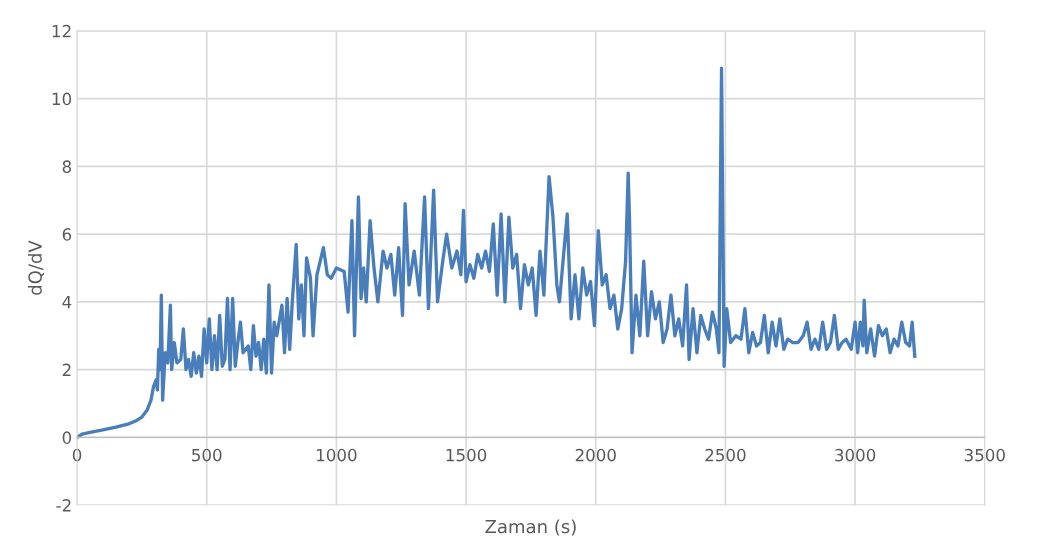  Describe the element at coordinates (337, 455) in the screenshot. I see `x-tick-label: 1000` at that location.